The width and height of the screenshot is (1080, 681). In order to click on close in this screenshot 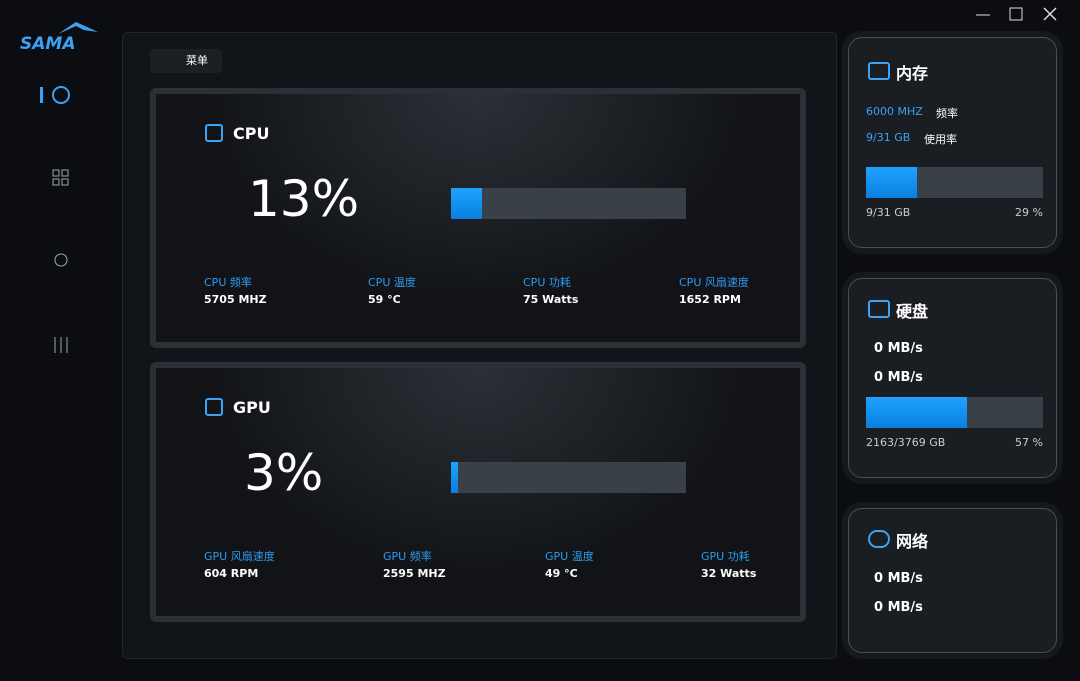, I will do `click(1050, 14)`.